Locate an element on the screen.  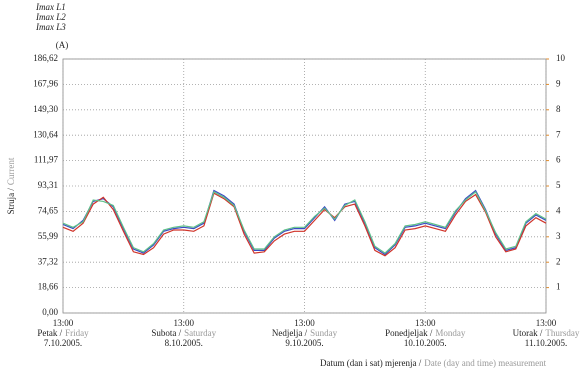
x-tick-date: 11.10.2005. is located at coordinates (546, 343).